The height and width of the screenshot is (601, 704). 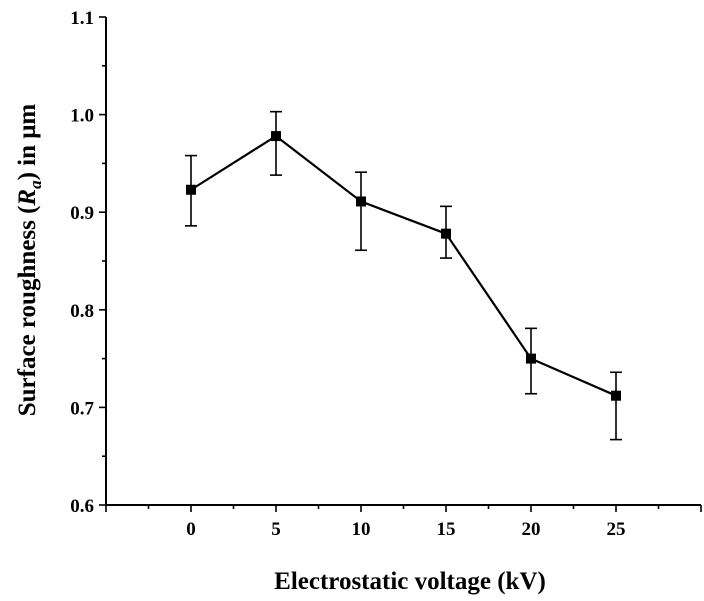 I want to click on y-axis-title: Surface roughness (Ra) in μm, so click(x=29, y=260).